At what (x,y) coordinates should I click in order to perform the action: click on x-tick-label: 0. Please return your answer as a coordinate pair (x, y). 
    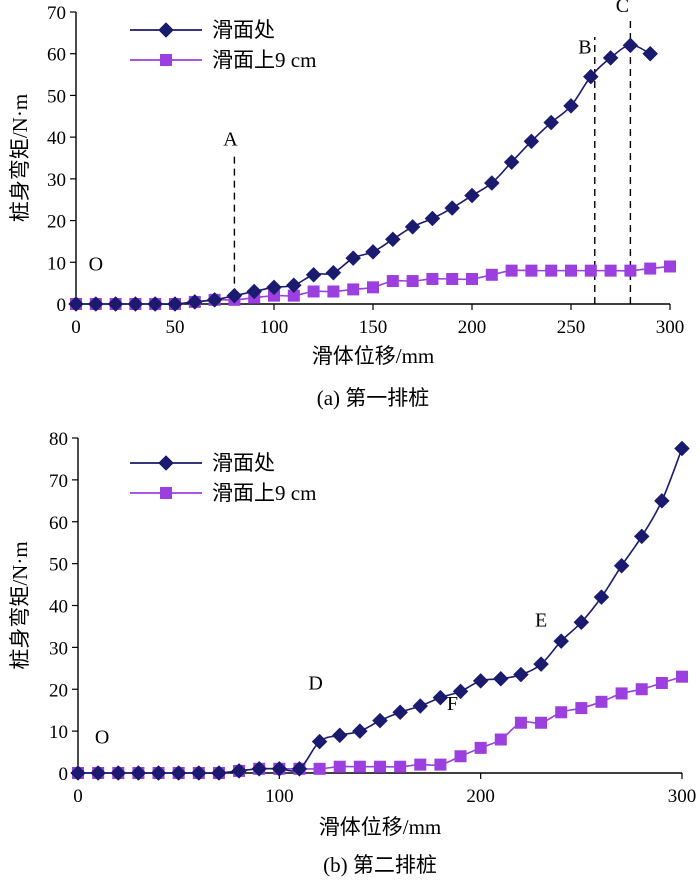
    Looking at the image, I should click on (78, 796).